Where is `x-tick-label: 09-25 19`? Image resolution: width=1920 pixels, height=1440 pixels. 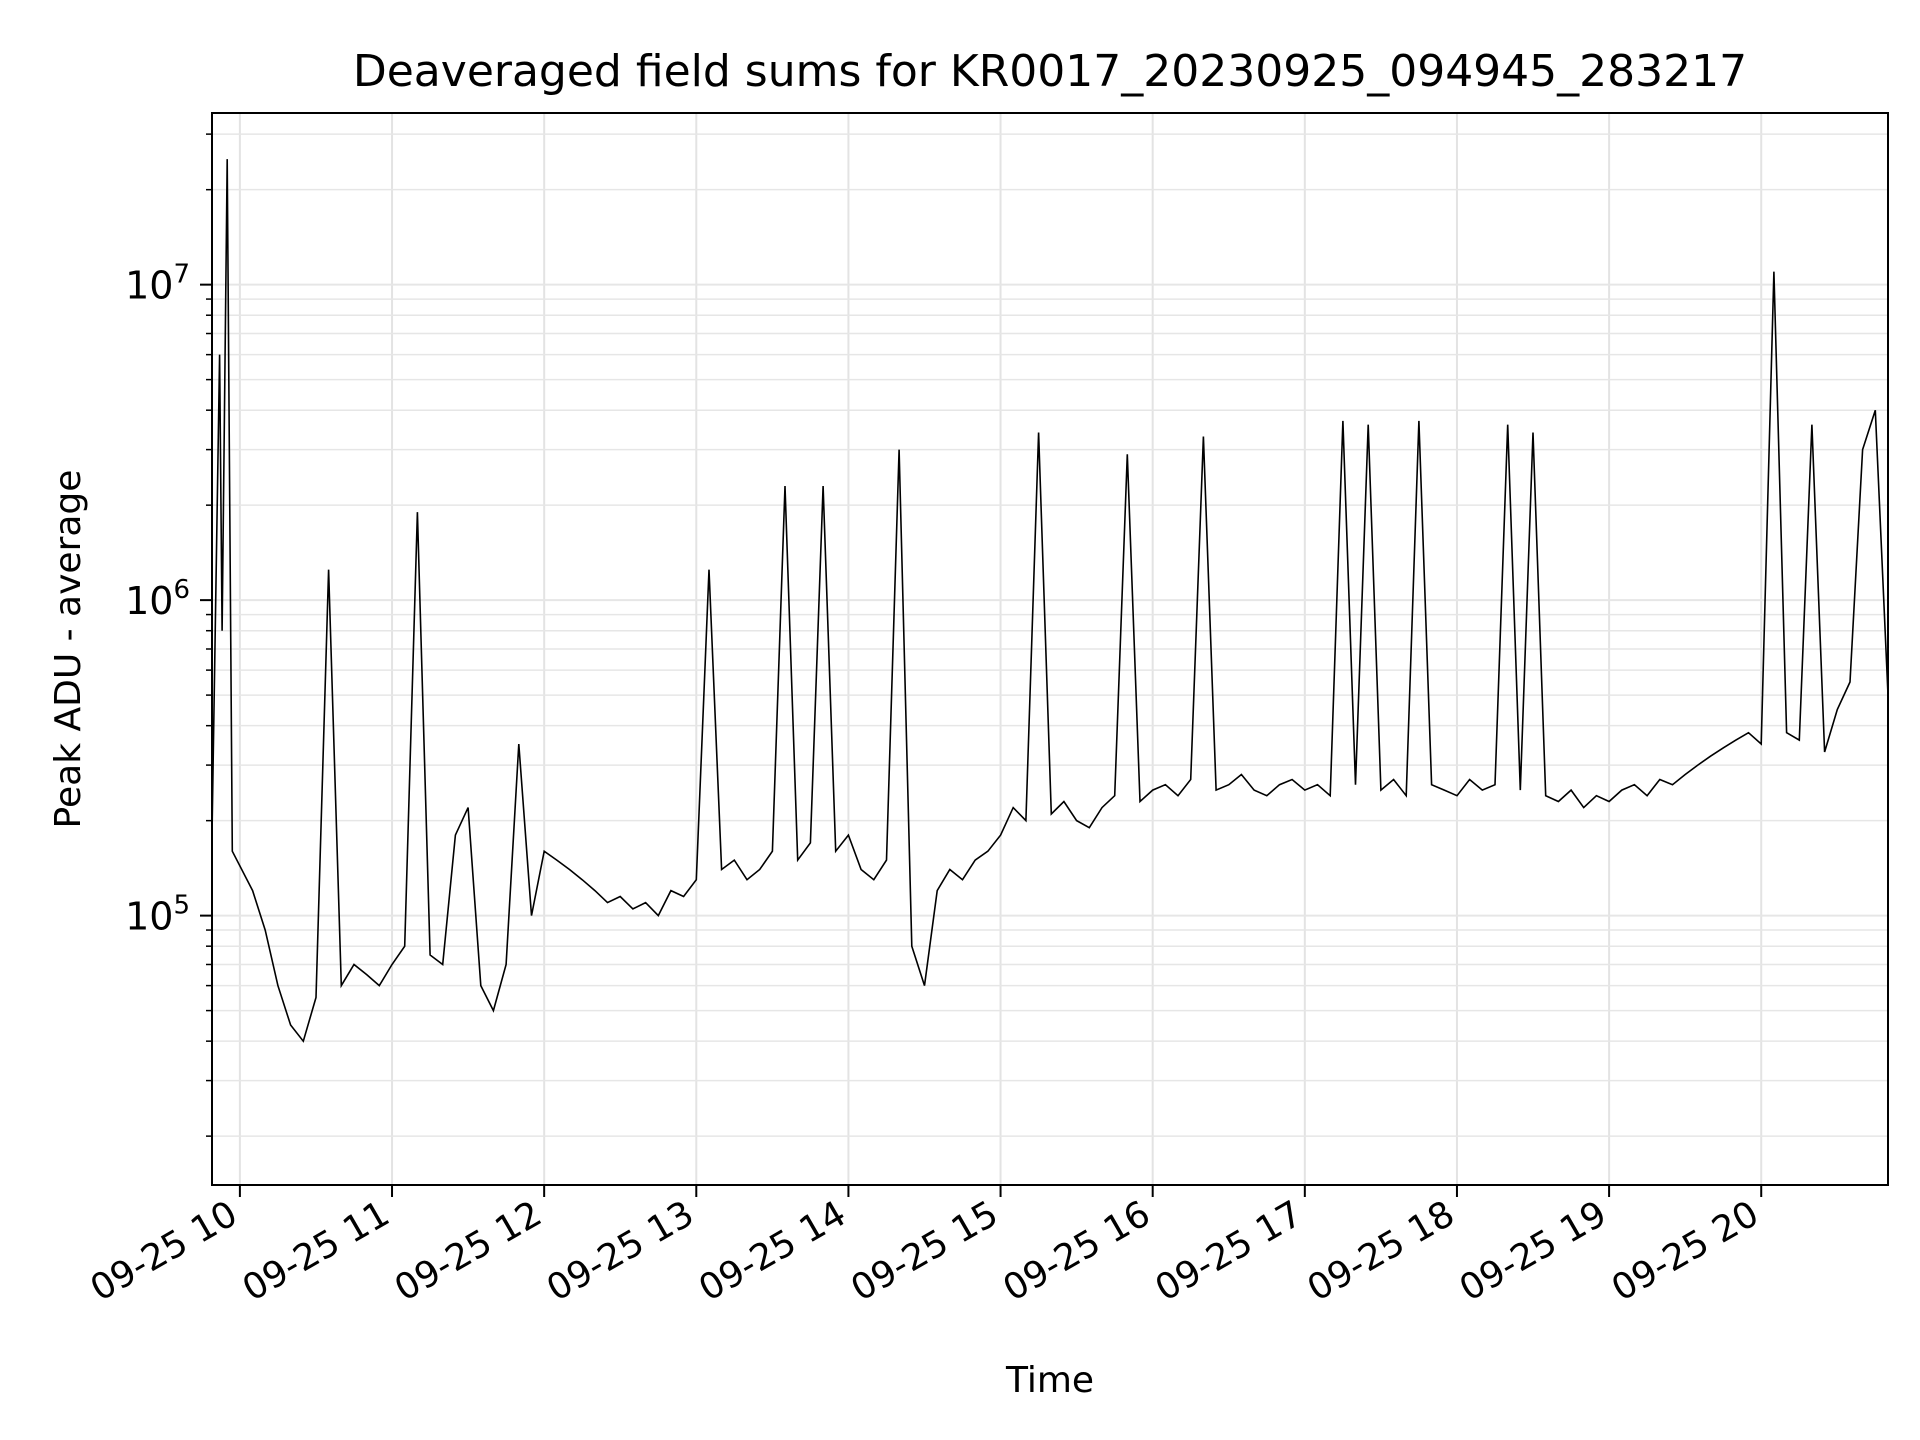 x-tick-label: 09-25 19 is located at coordinates (1533, 1251).